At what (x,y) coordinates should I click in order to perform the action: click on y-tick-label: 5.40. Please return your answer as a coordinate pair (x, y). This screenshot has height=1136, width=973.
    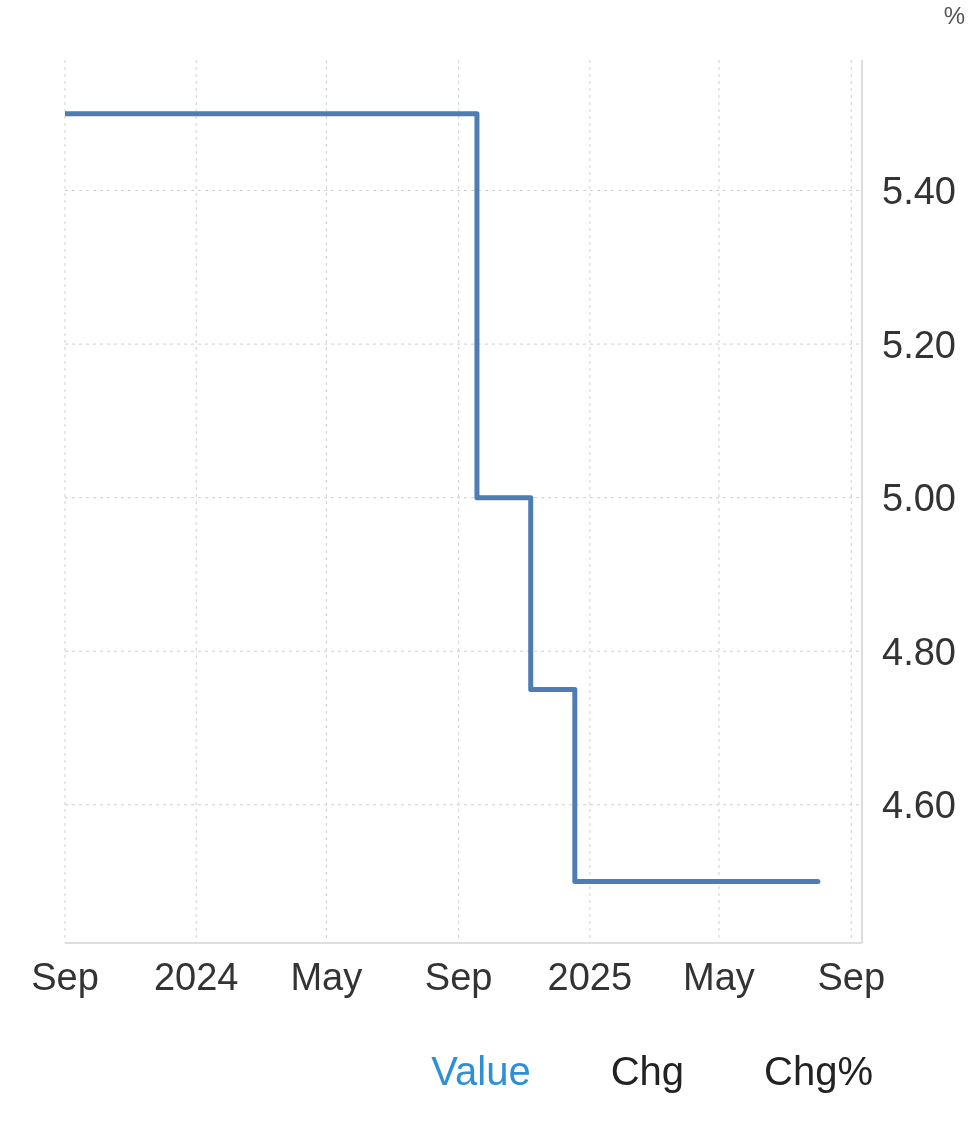
    Looking at the image, I should click on (919, 191).